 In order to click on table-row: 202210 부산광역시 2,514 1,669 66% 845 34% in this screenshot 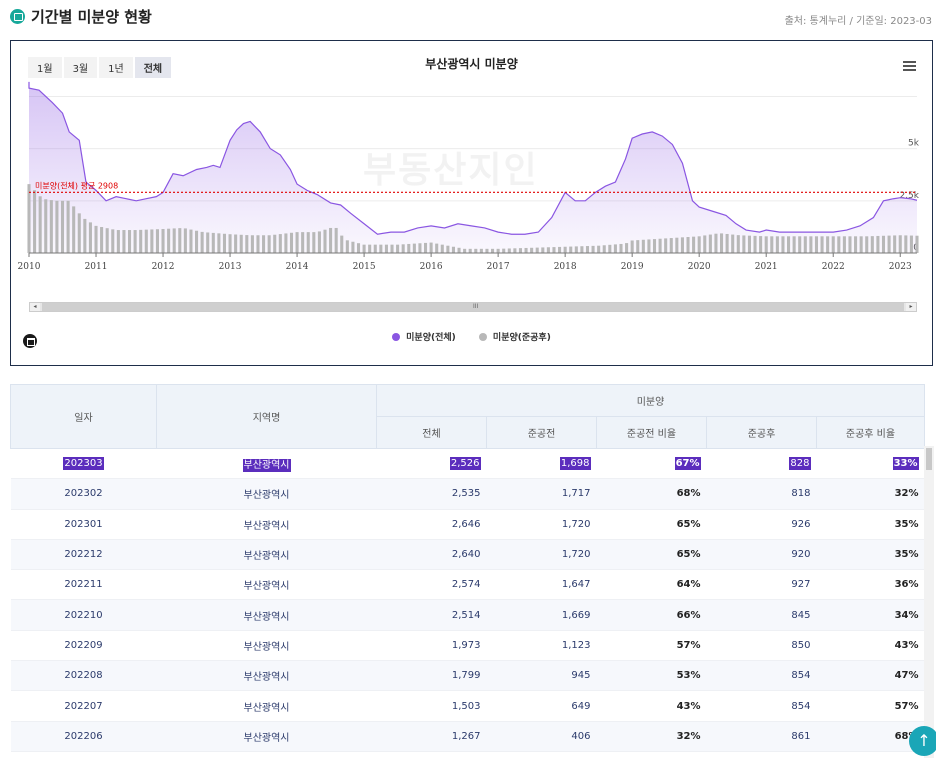, I will do `click(467, 615)`.